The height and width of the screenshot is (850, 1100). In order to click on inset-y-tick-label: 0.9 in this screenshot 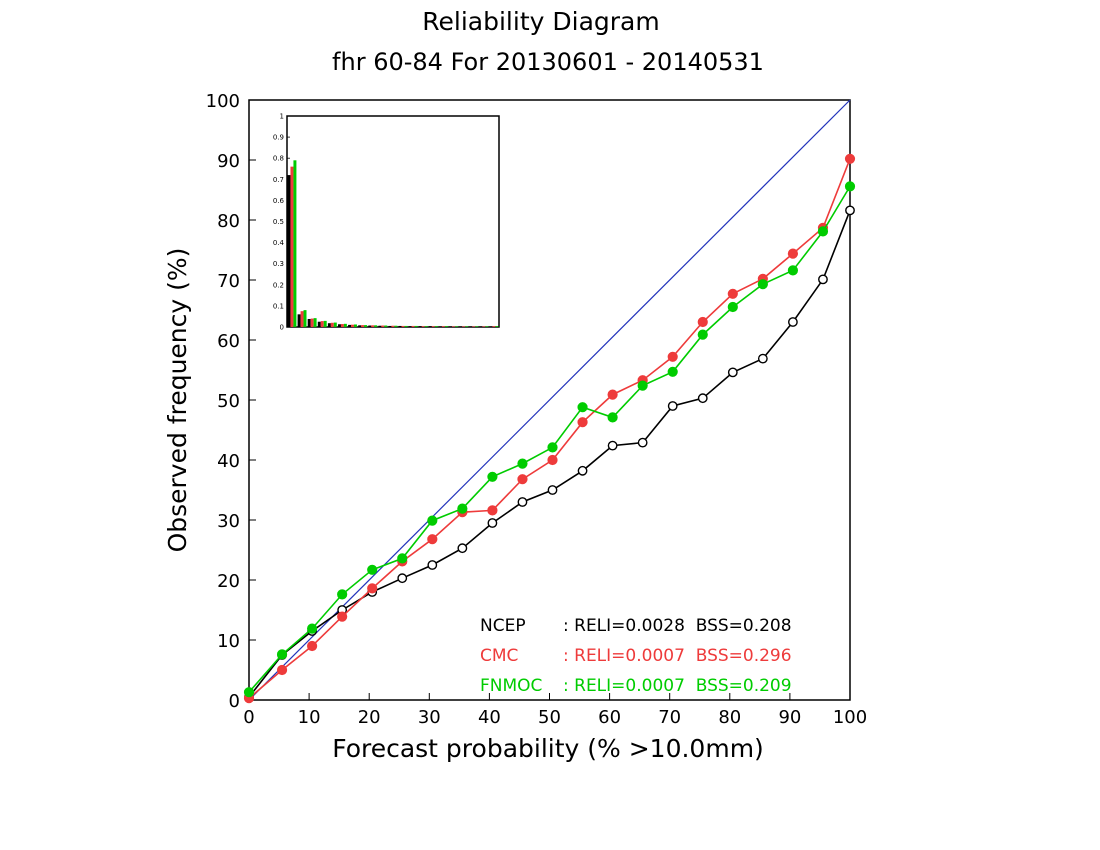, I will do `click(278, 138)`.